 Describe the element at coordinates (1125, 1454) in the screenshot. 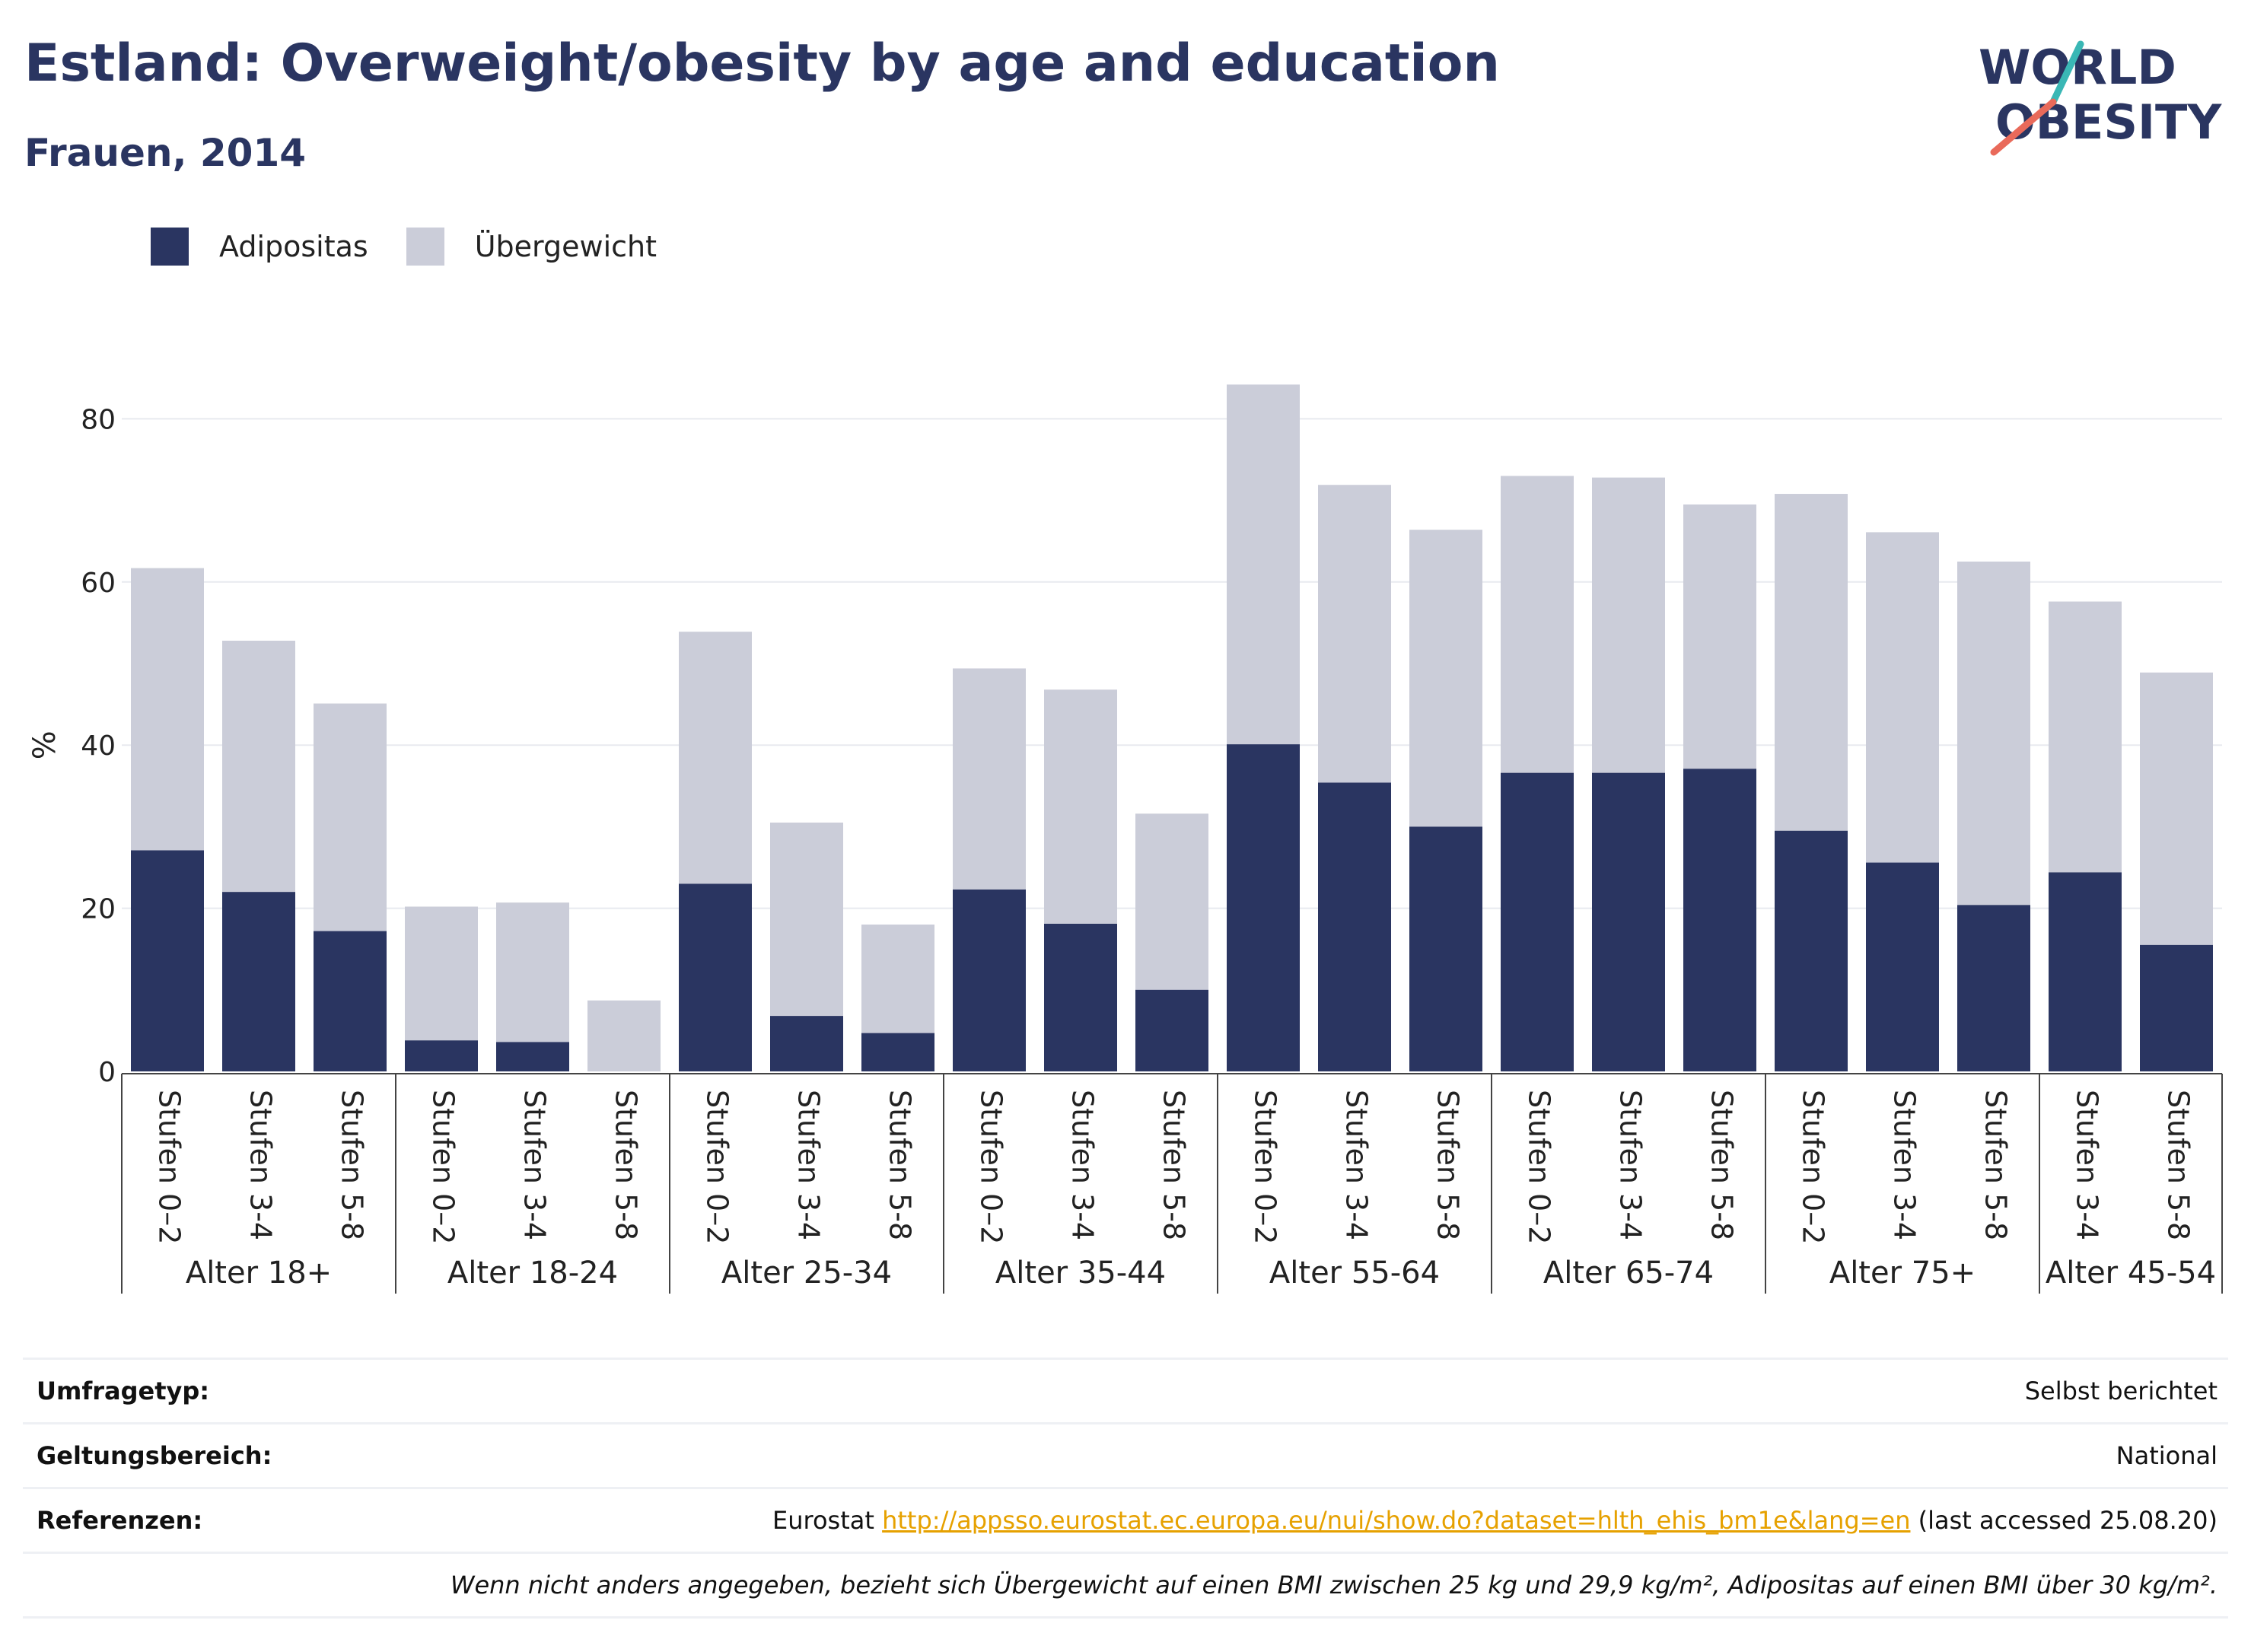

I see `info-row-scope: Geltungsbereich: National` at that location.